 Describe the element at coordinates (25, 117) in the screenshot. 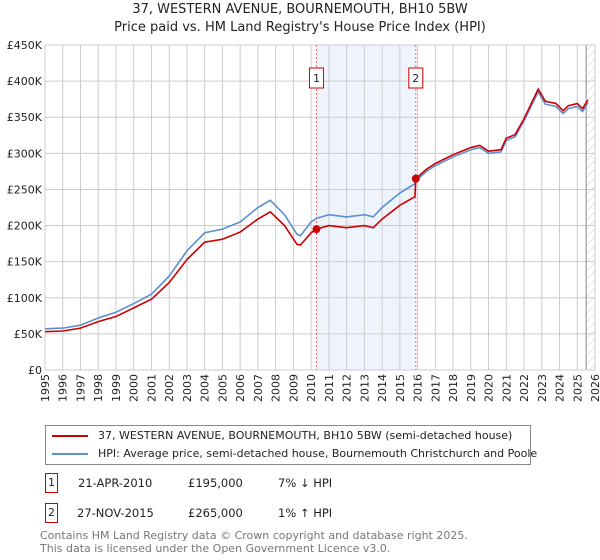

I see `y-tick-label: £350K` at that location.